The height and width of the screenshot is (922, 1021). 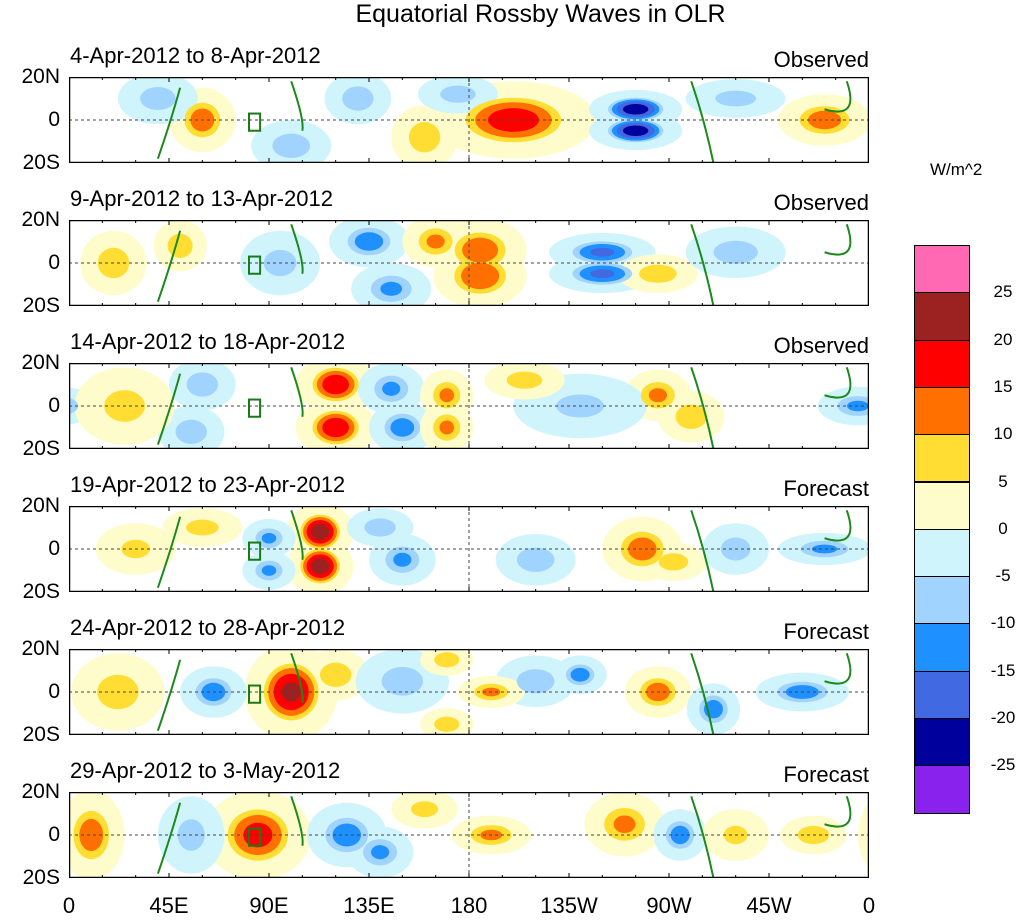 What do you see at coordinates (369, 905) in the screenshot?
I see `x-tick-label: 135E` at bounding box center [369, 905].